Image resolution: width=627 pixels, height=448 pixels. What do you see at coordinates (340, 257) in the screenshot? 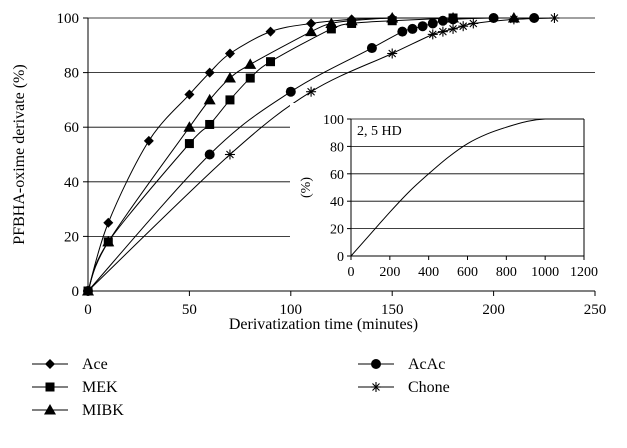
I see `inset-y-tick-label: 0` at bounding box center [340, 257].